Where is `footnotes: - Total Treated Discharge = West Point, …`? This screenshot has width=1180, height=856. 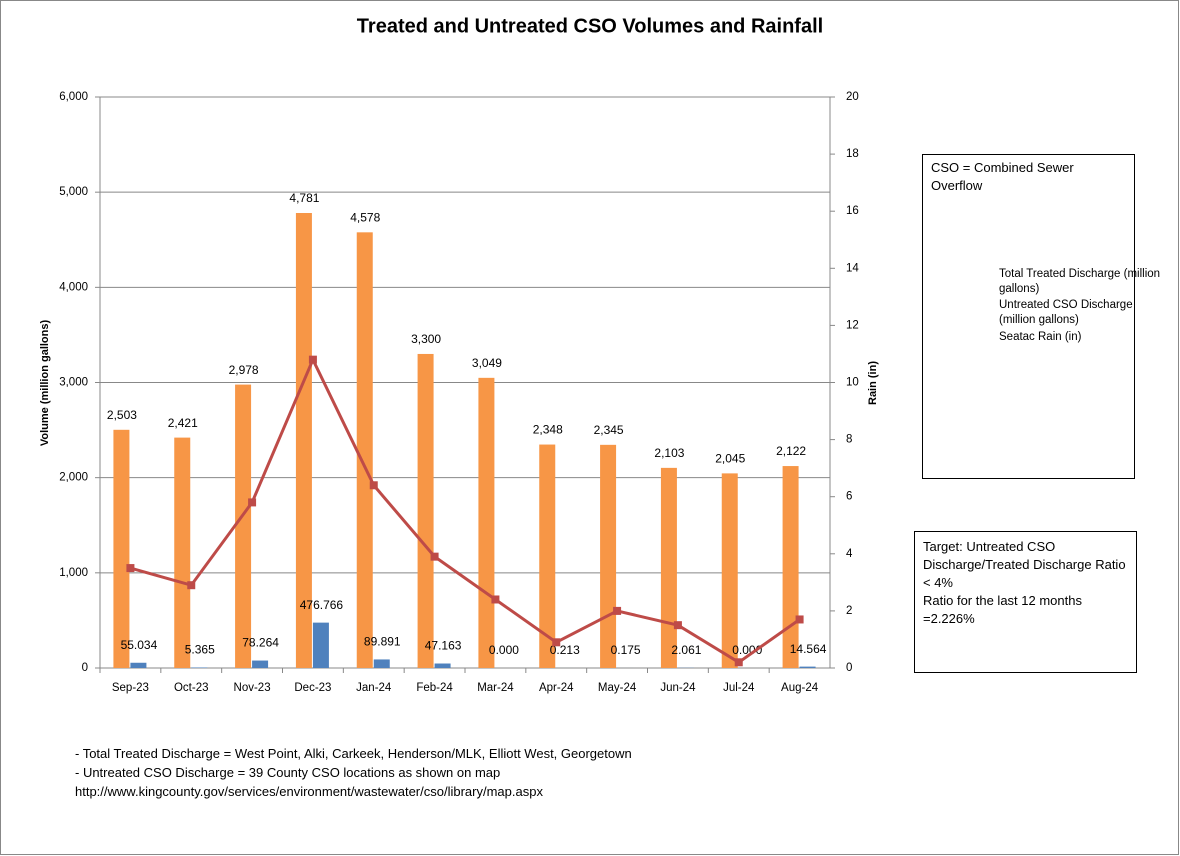 footnotes: - Total Treated Discharge = West Point, … is located at coordinates (353, 772).